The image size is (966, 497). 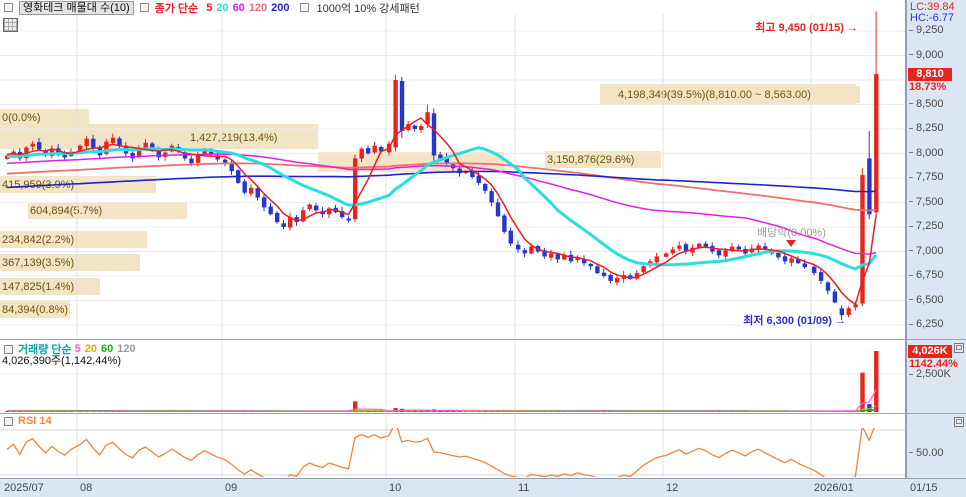 I want to click on price-tick-7,000: 7,000, so click(x=926, y=251).